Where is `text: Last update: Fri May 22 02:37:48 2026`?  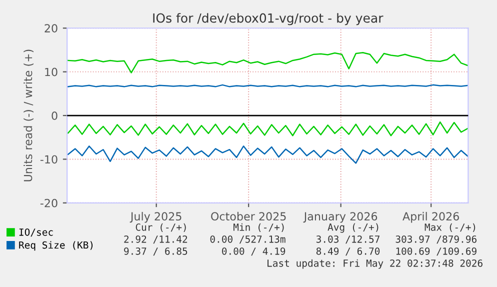 text: Last update: Fri May 22 02:37:48 2026 is located at coordinates (375, 264).